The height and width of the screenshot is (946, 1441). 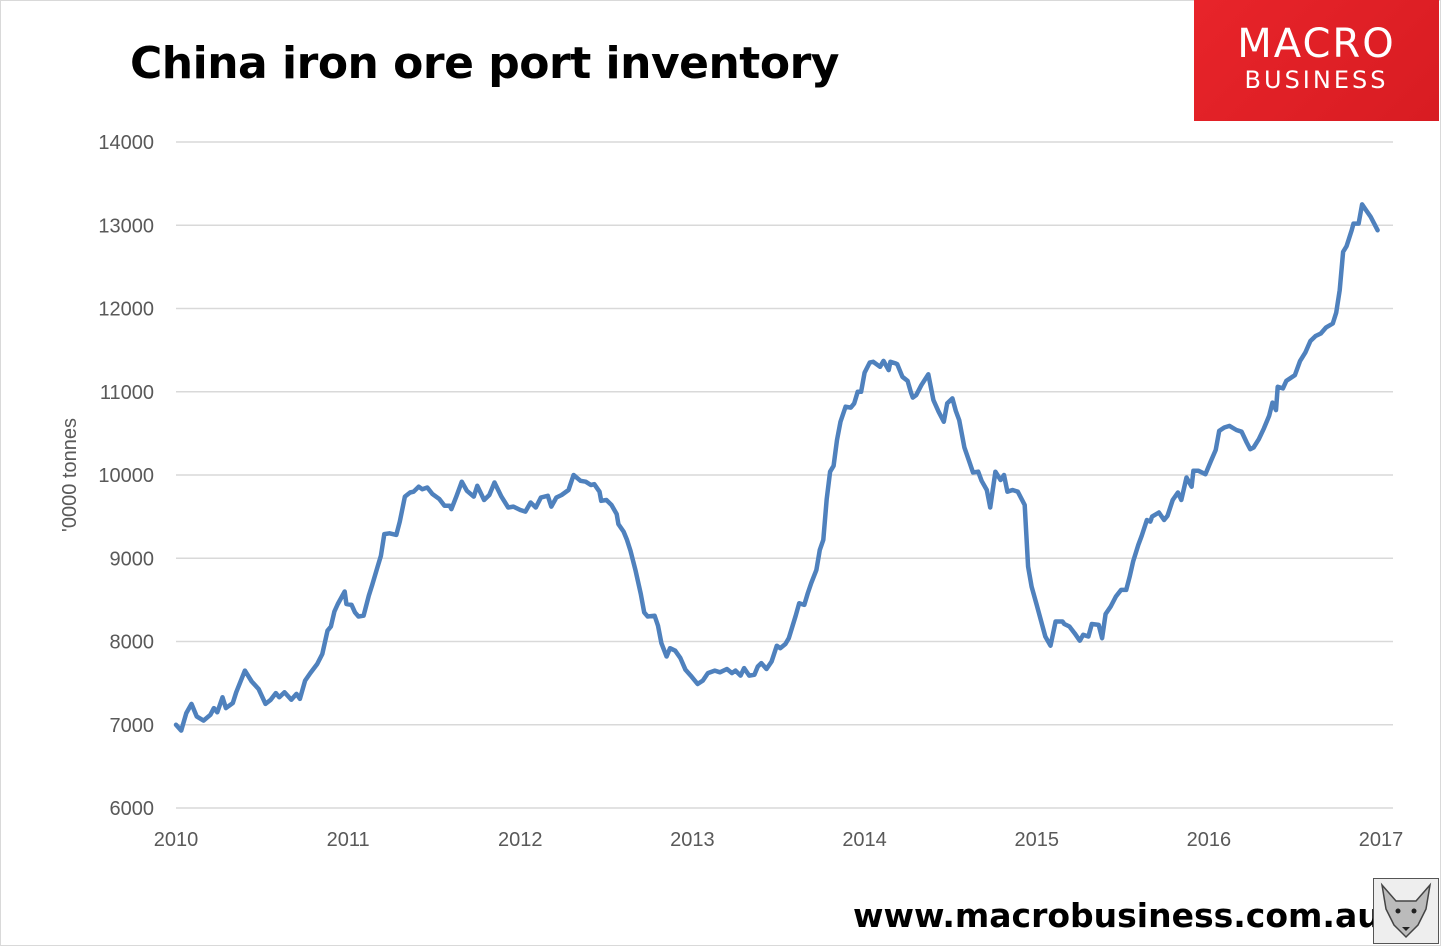 What do you see at coordinates (70, 475) in the screenshot?
I see `y-axis-label: '0000 tonnes` at bounding box center [70, 475].